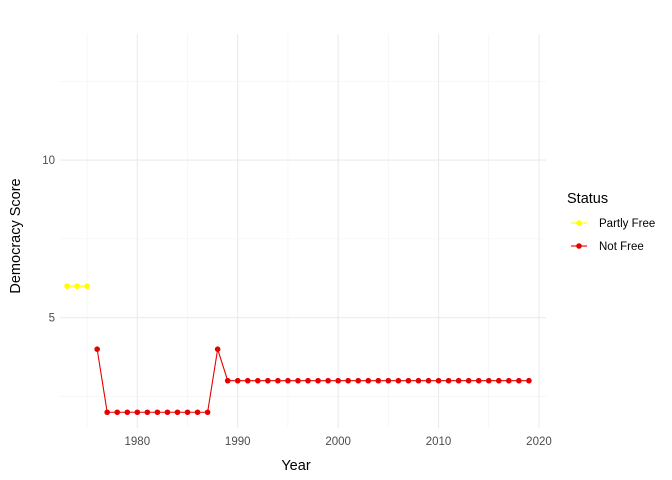 The image size is (672, 480). I want to click on legend-label: Not Free, so click(621, 247).